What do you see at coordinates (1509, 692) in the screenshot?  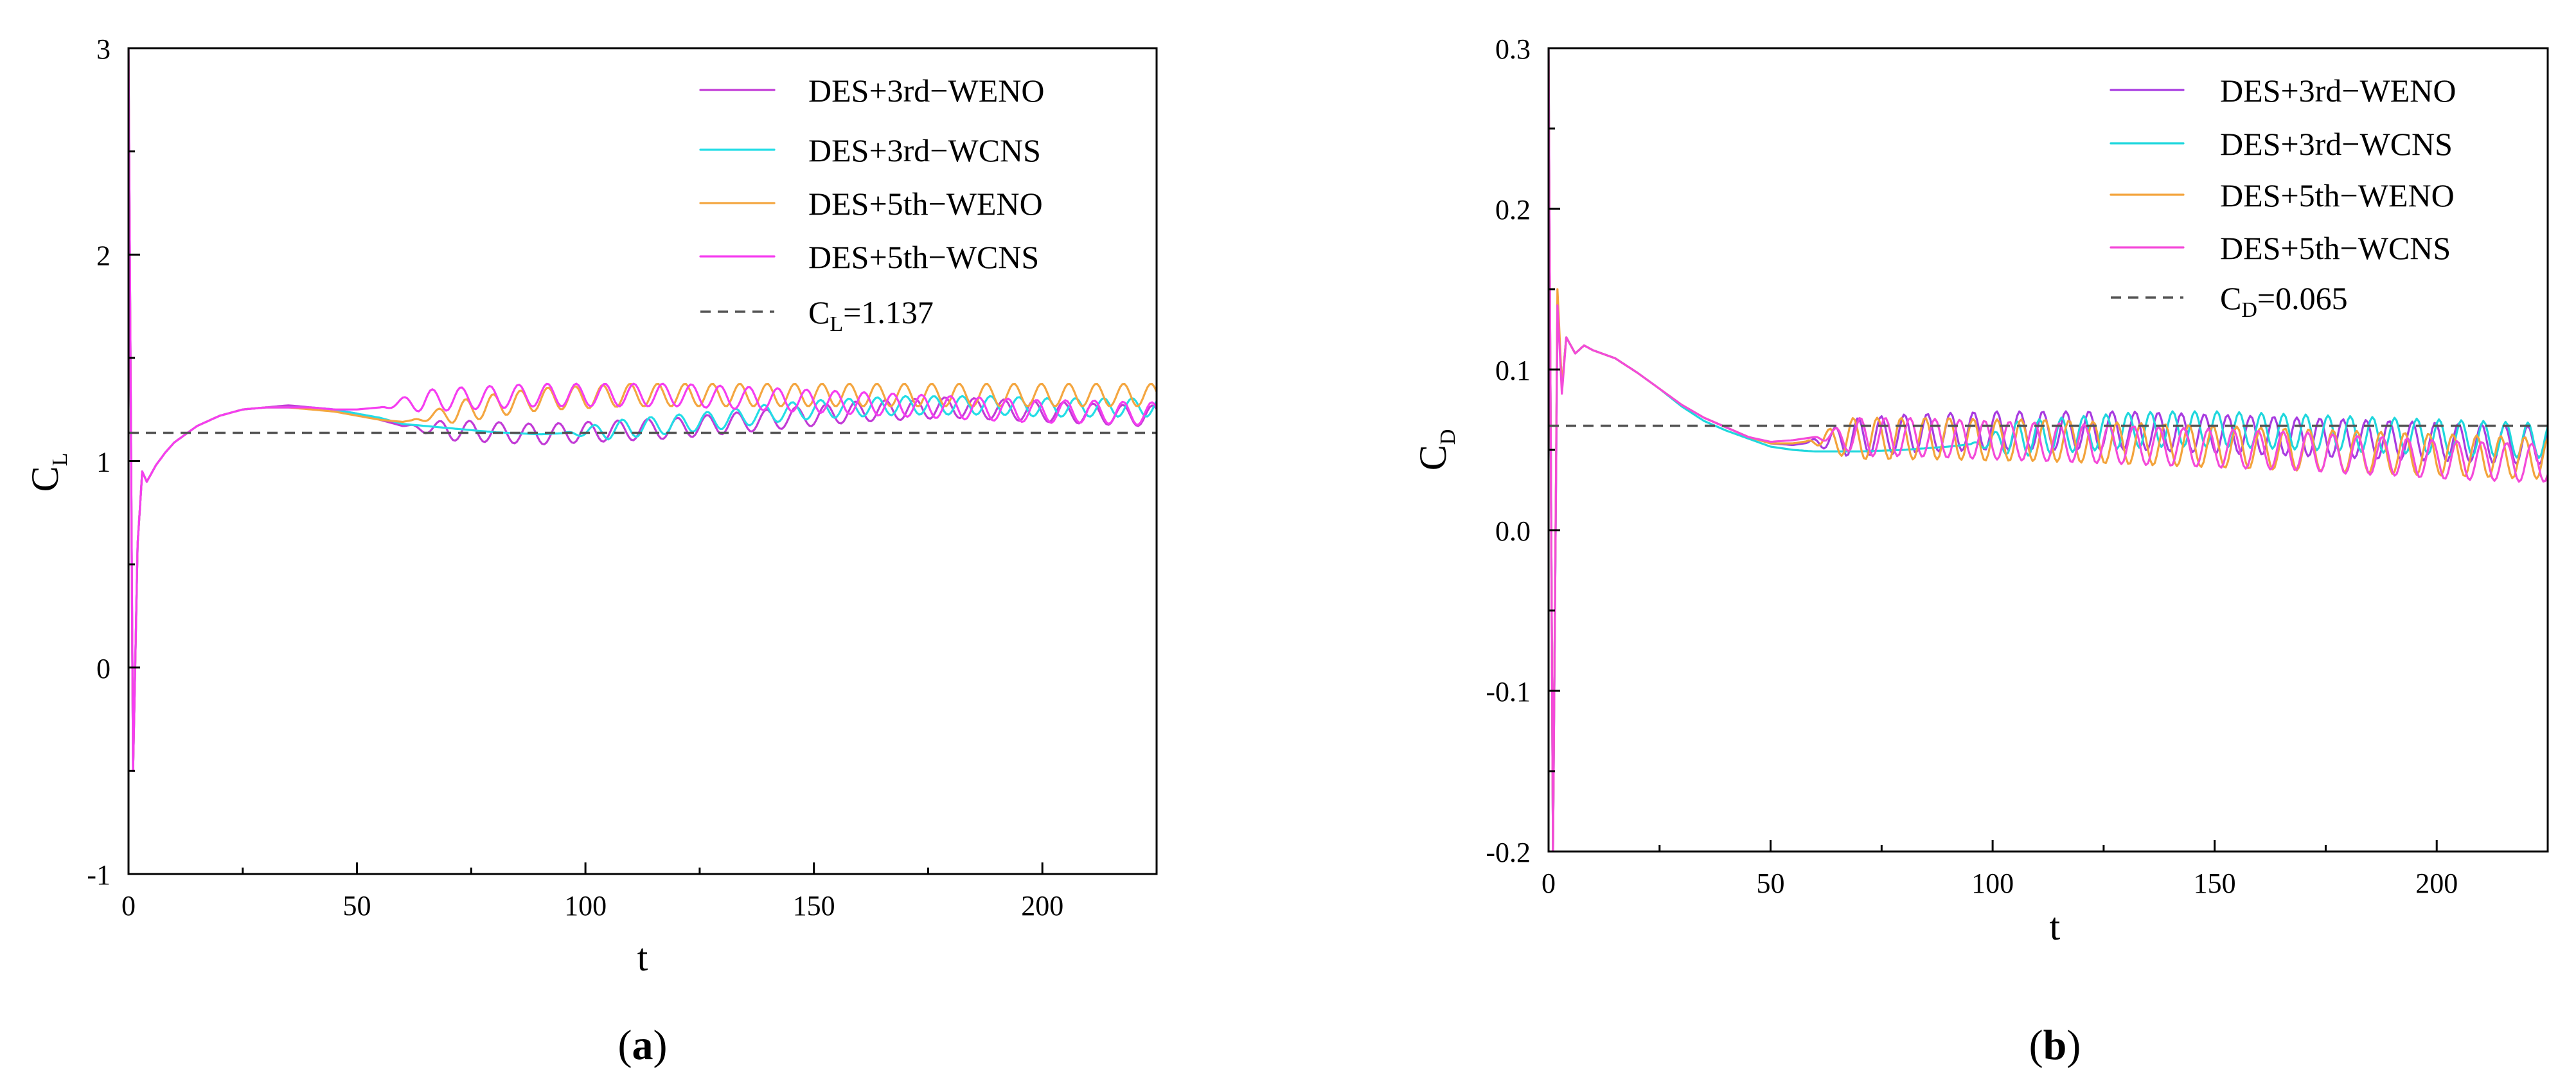 I see `panel-b-y-tick-label: -0.1` at bounding box center [1509, 692].